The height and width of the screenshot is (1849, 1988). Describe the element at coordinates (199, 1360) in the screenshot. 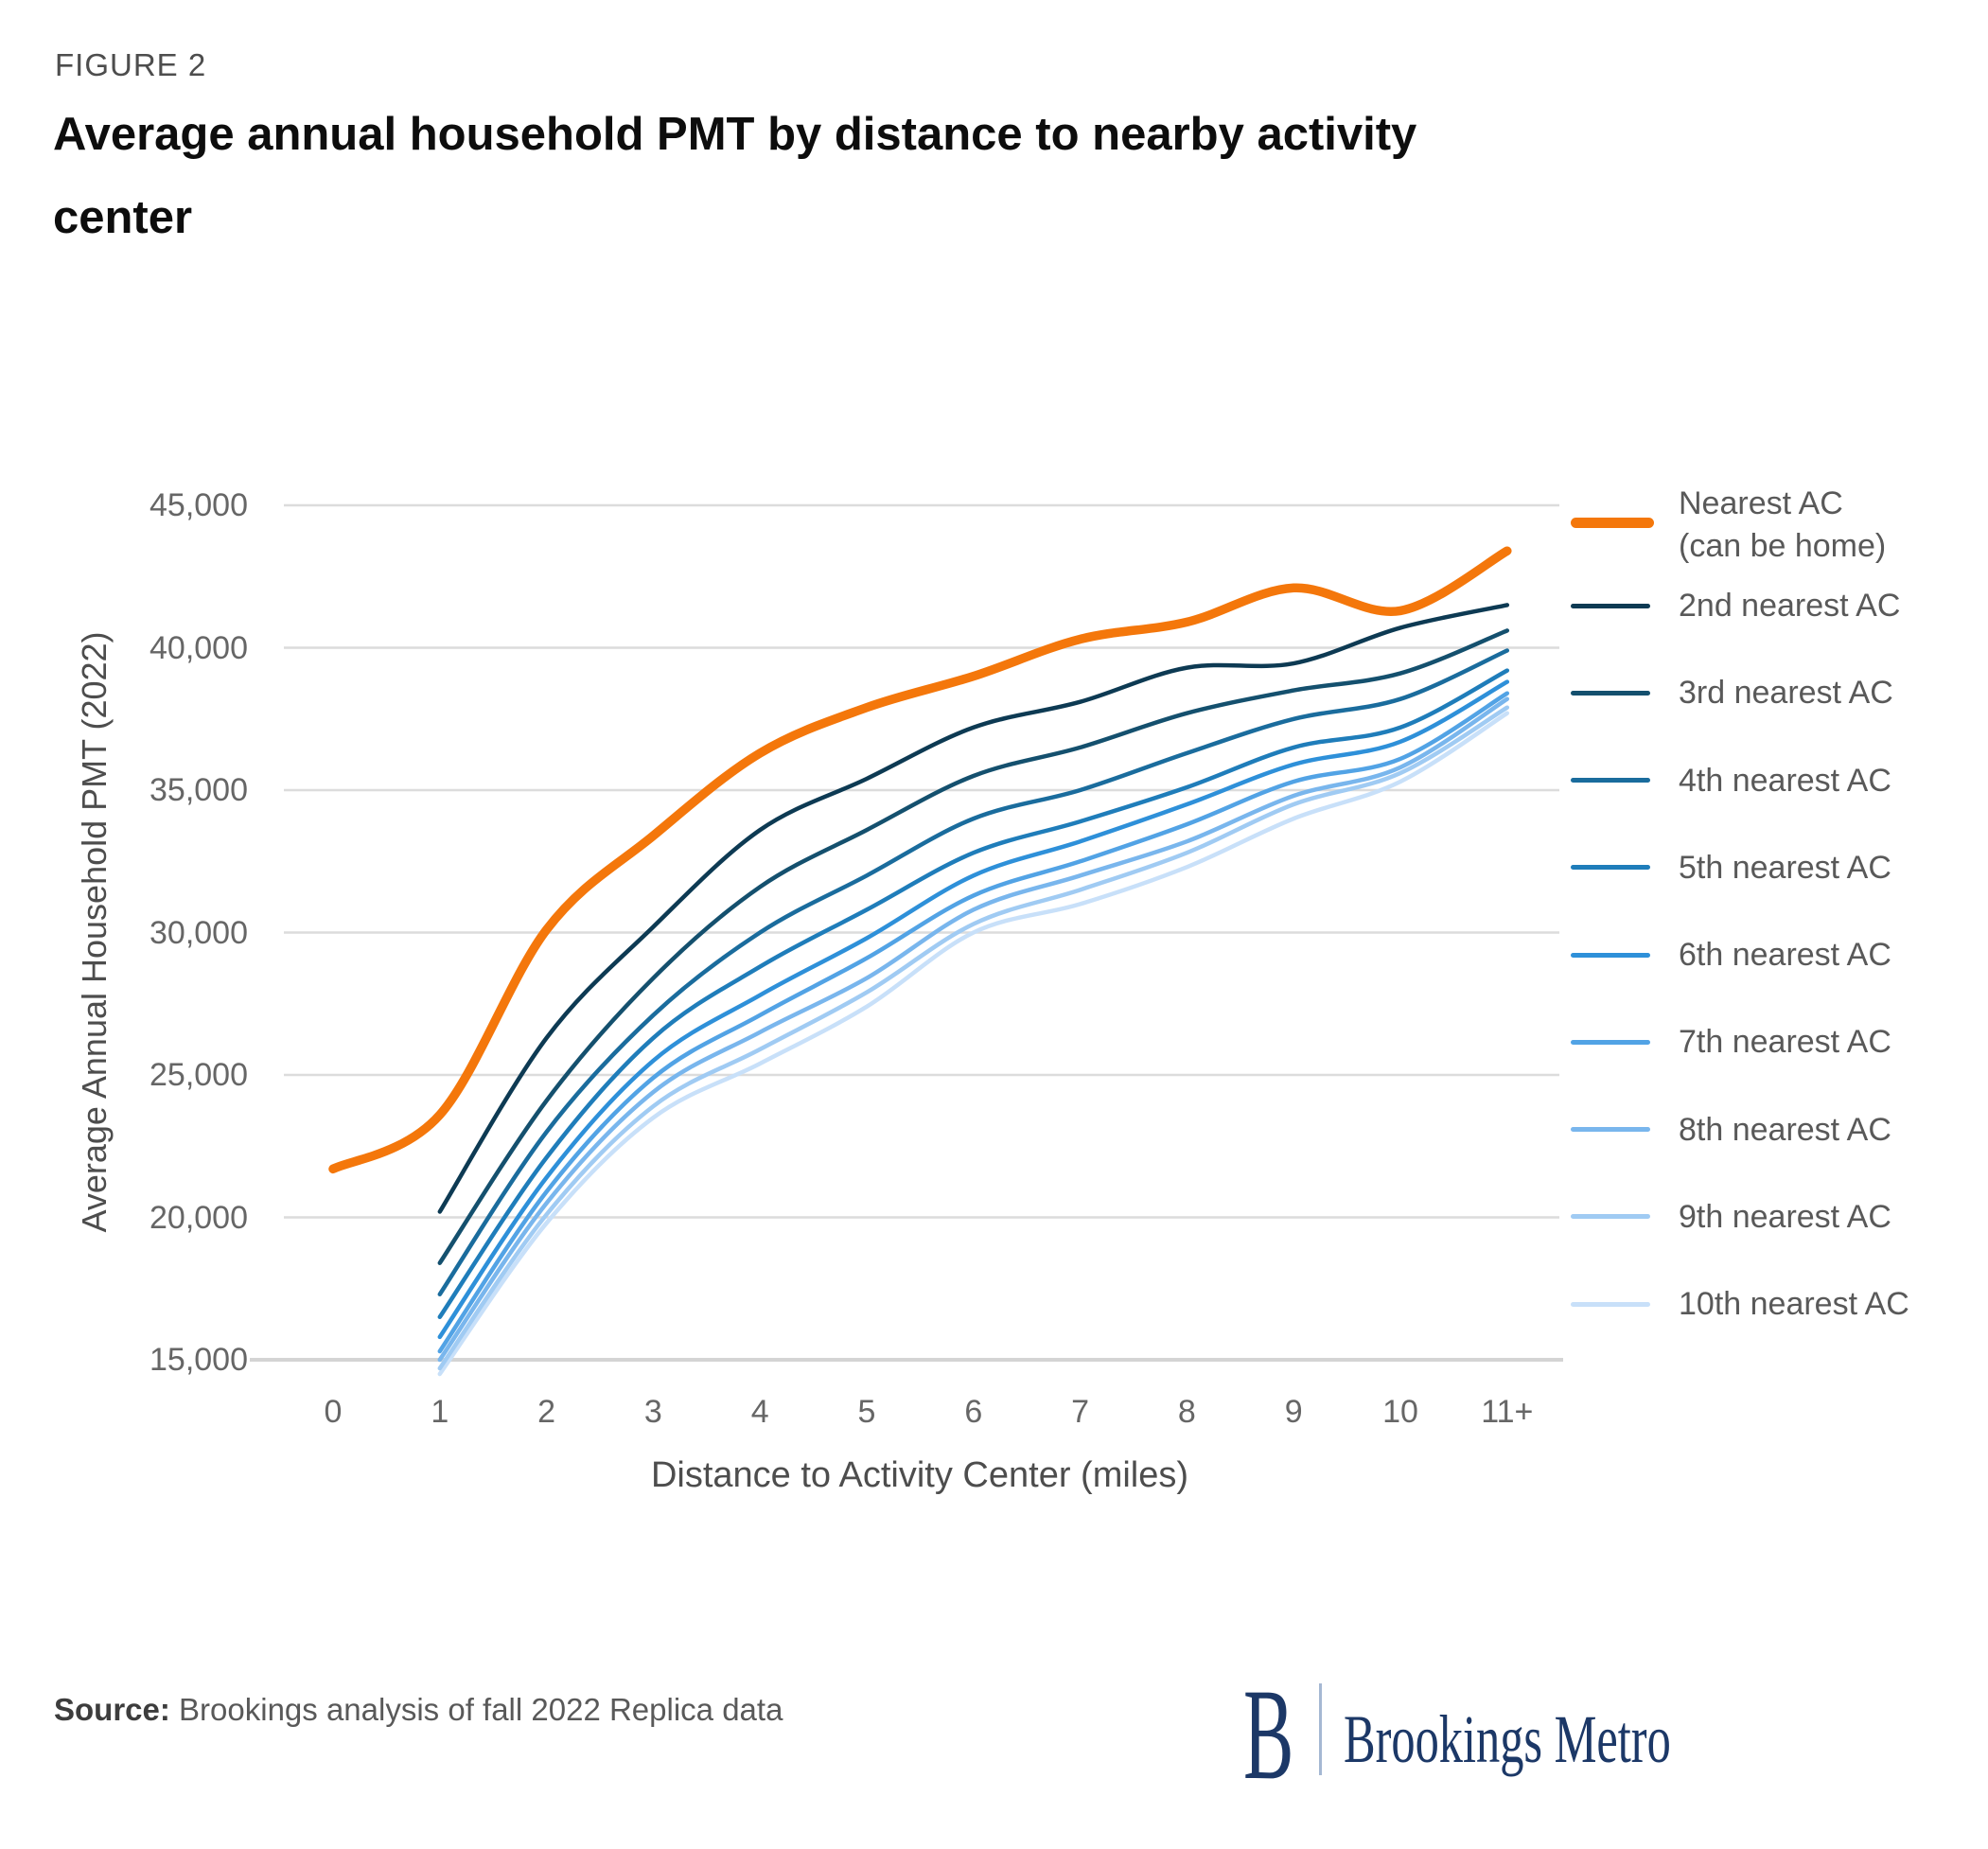

I see `y-tick-label: 15,000` at that location.